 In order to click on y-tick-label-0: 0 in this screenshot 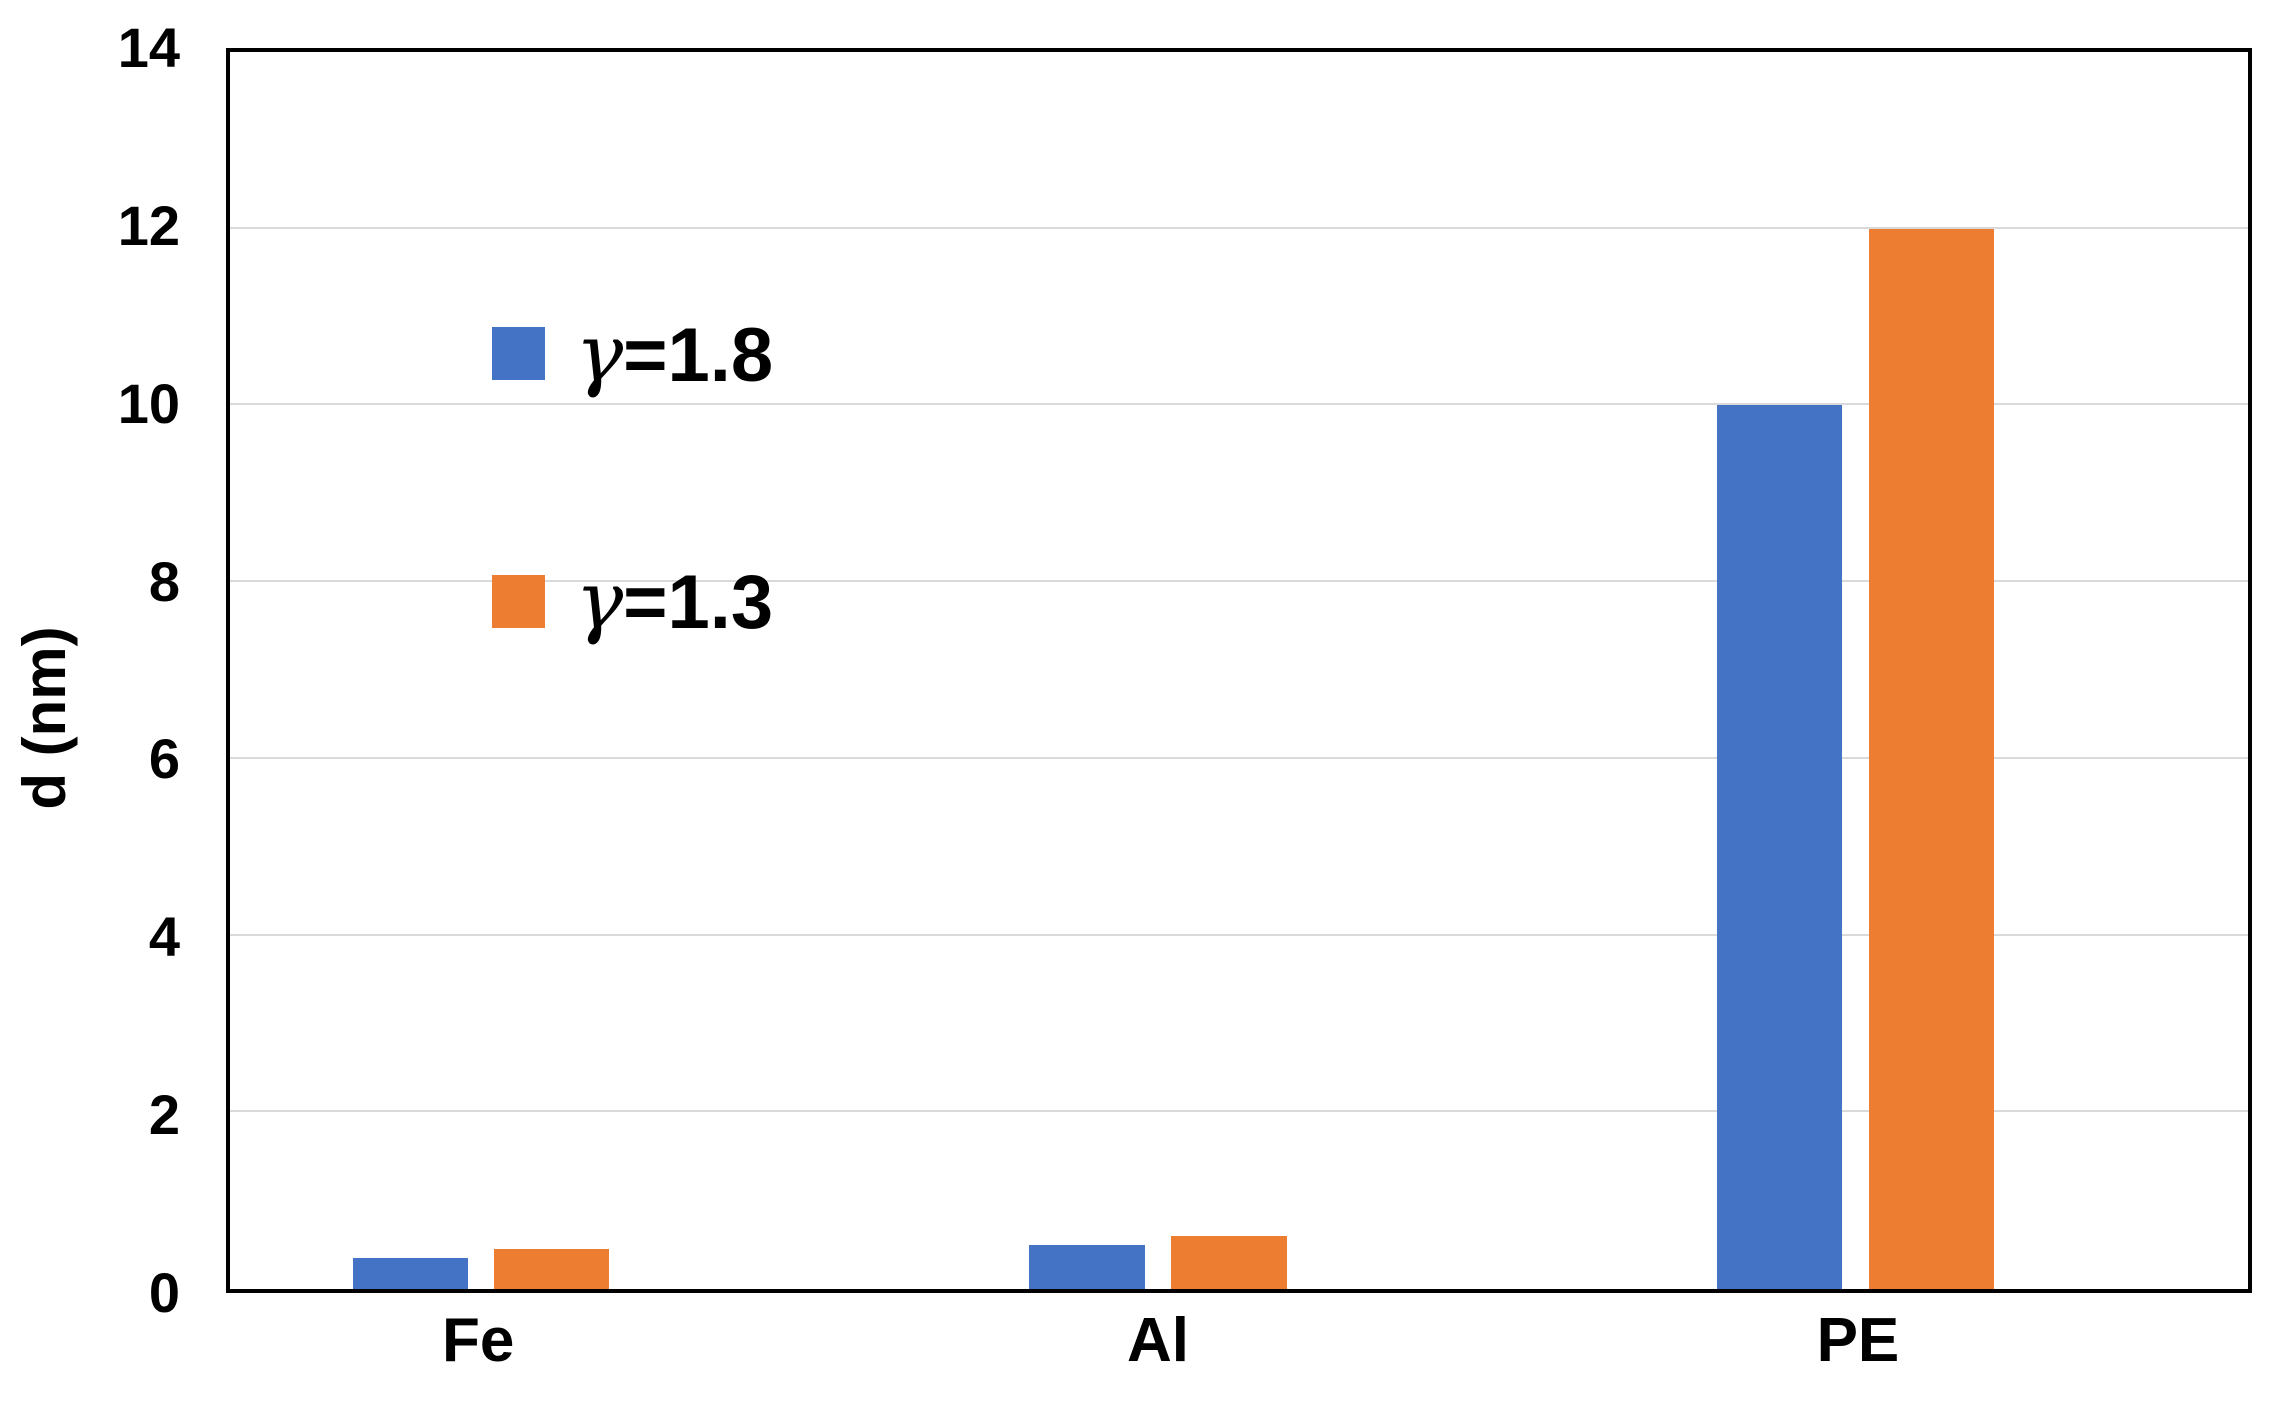, I will do `click(164, 1292)`.